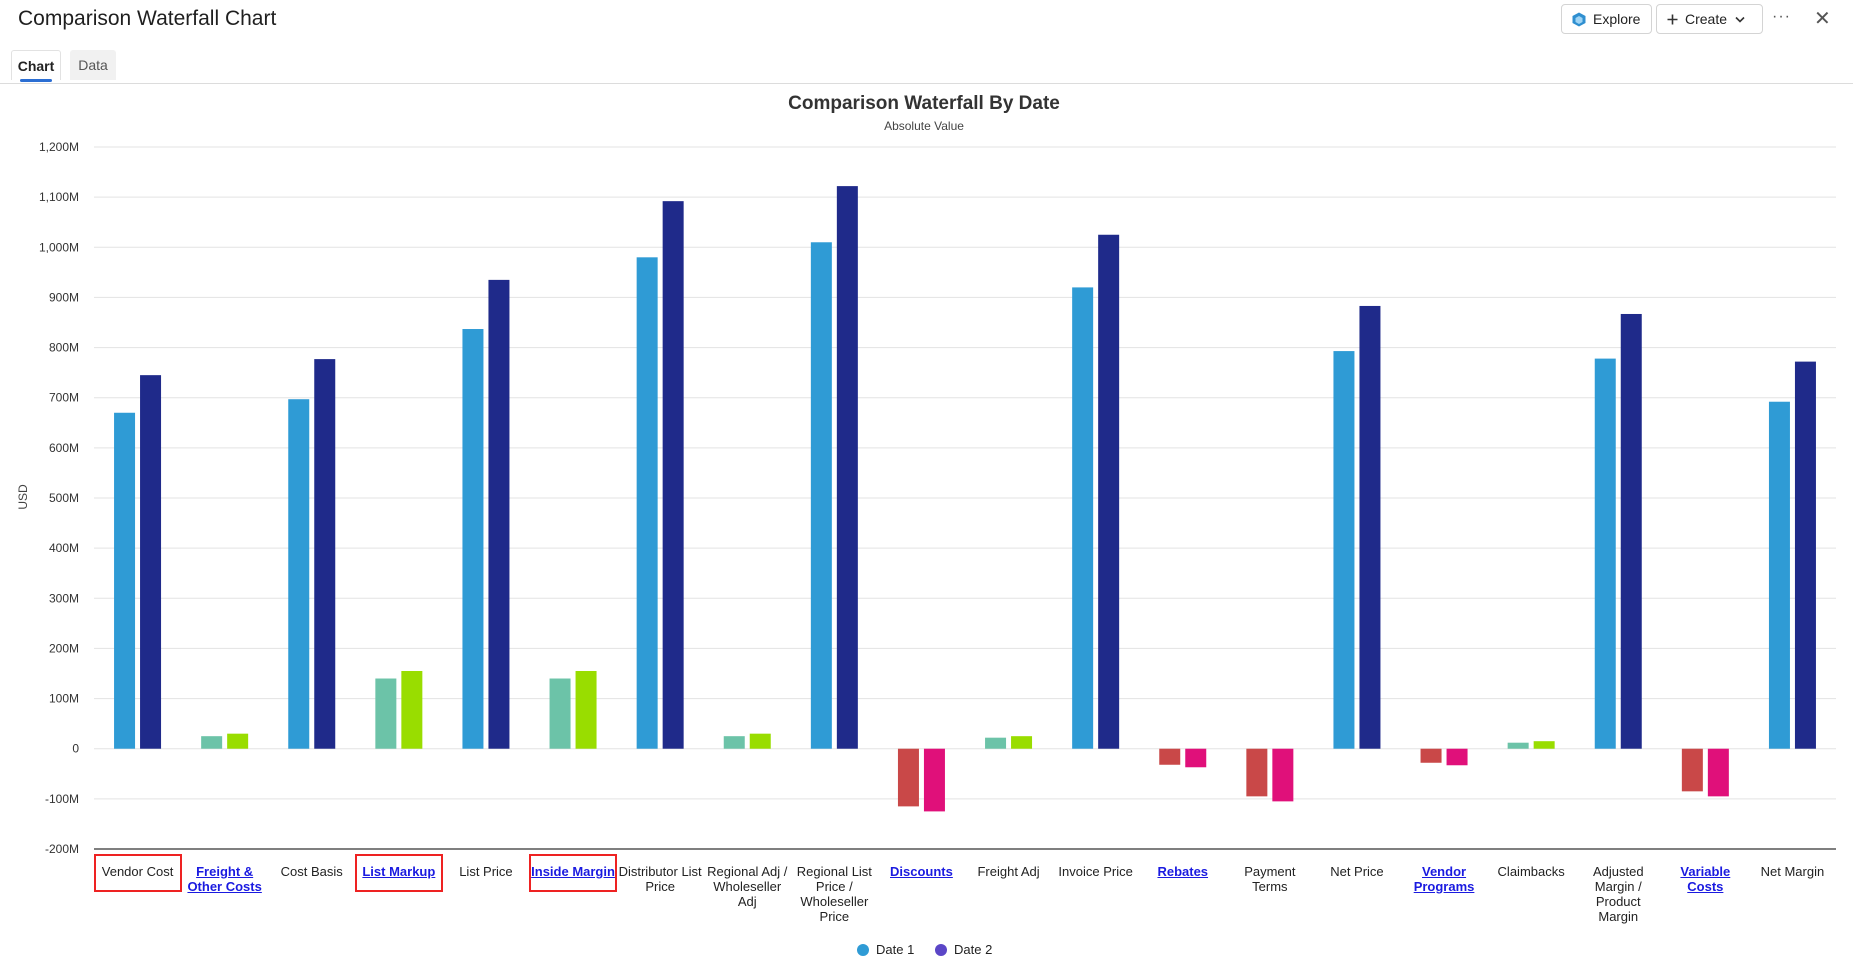 This screenshot has width=1853, height=972. I want to click on x-tick-label: Variable Costs, so click(1705, 879).